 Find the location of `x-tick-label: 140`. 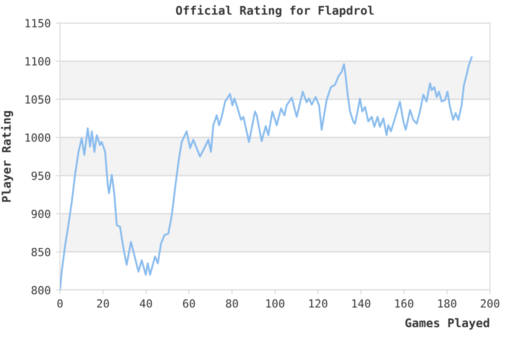

x-tick-label: 140 is located at coordinates (361, 303).